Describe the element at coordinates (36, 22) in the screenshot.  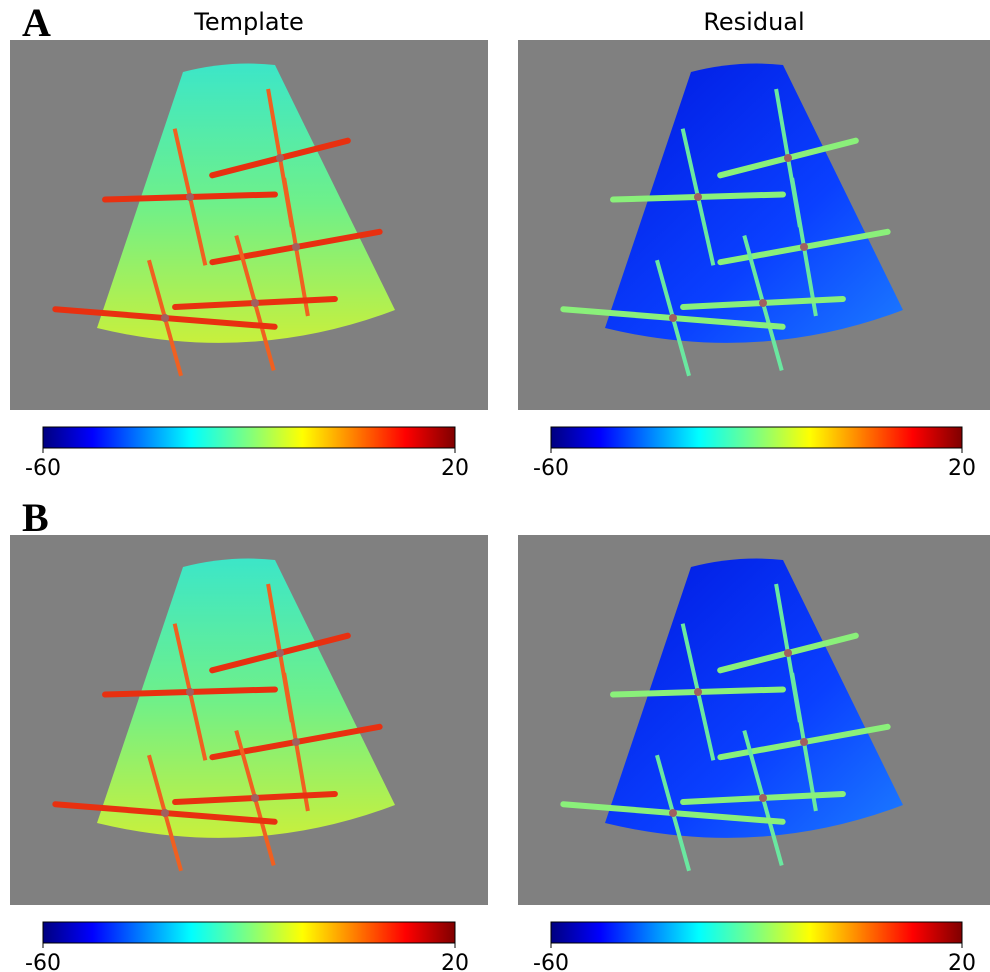
I see `panel-label: A` at that location.